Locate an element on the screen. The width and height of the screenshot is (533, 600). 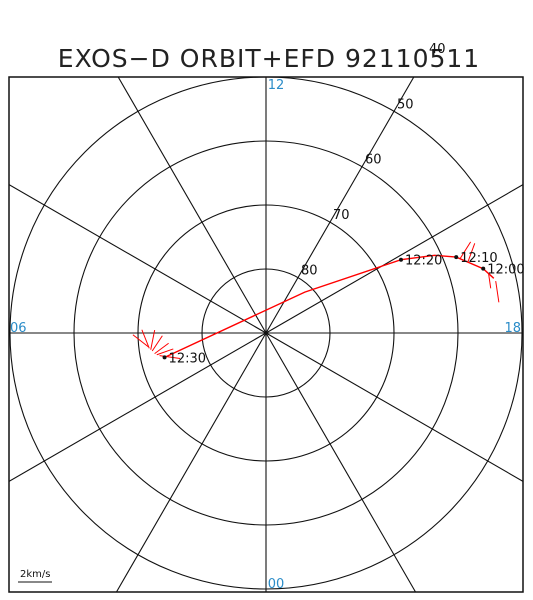
efd-vectors is located at coordinates (316, 300).